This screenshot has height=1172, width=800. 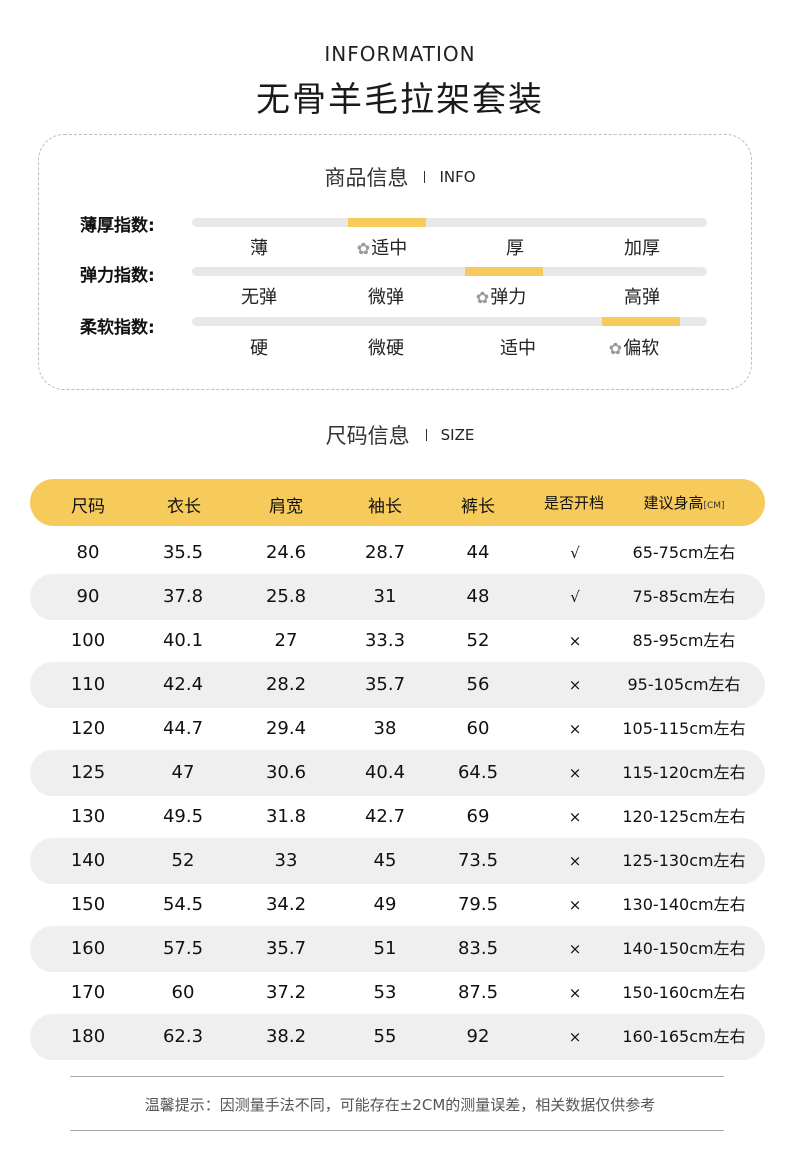 I want to click on cell-top-length: 40.1, so click(x=183, y=640).